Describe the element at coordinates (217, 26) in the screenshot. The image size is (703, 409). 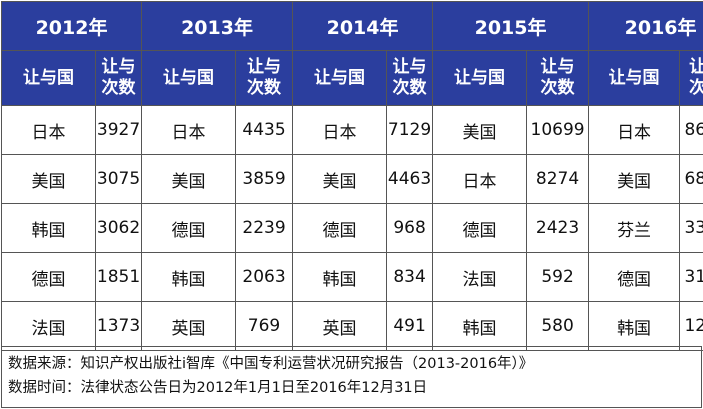
I see `year-header: 2013年` at that location.